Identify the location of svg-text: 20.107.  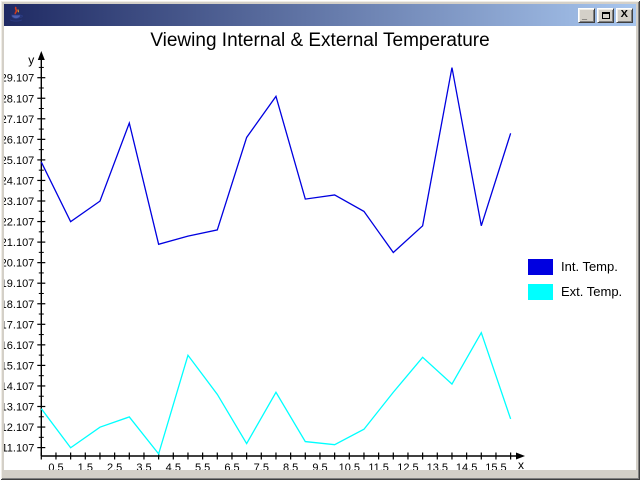
(19, 264).